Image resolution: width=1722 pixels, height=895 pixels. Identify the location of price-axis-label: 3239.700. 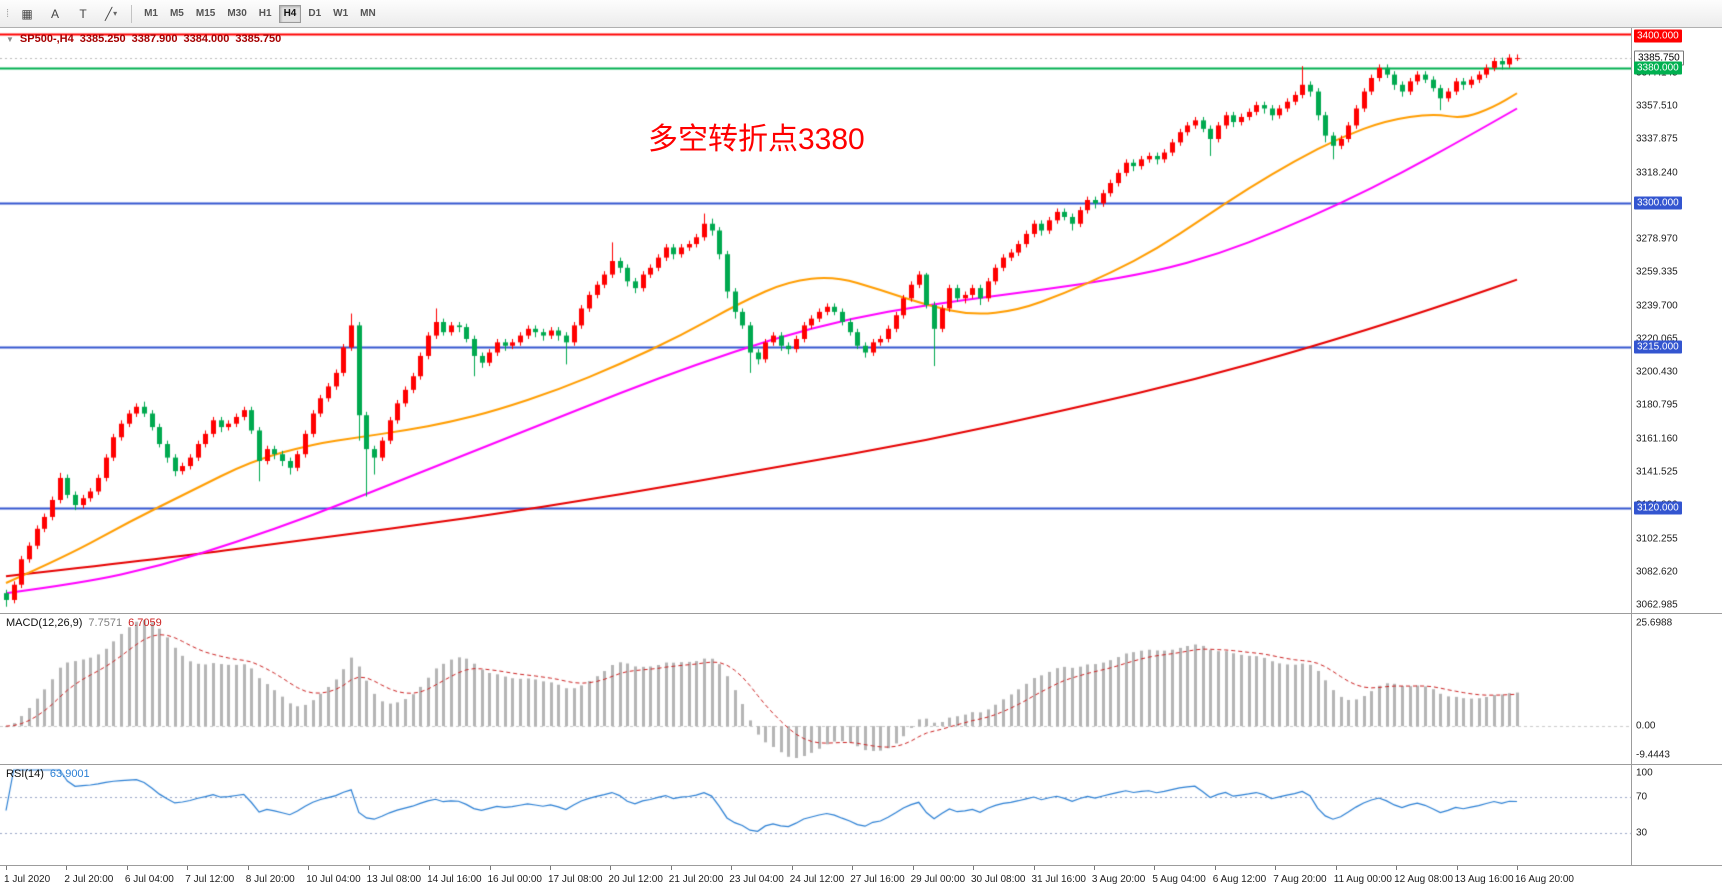
(1657, 306).